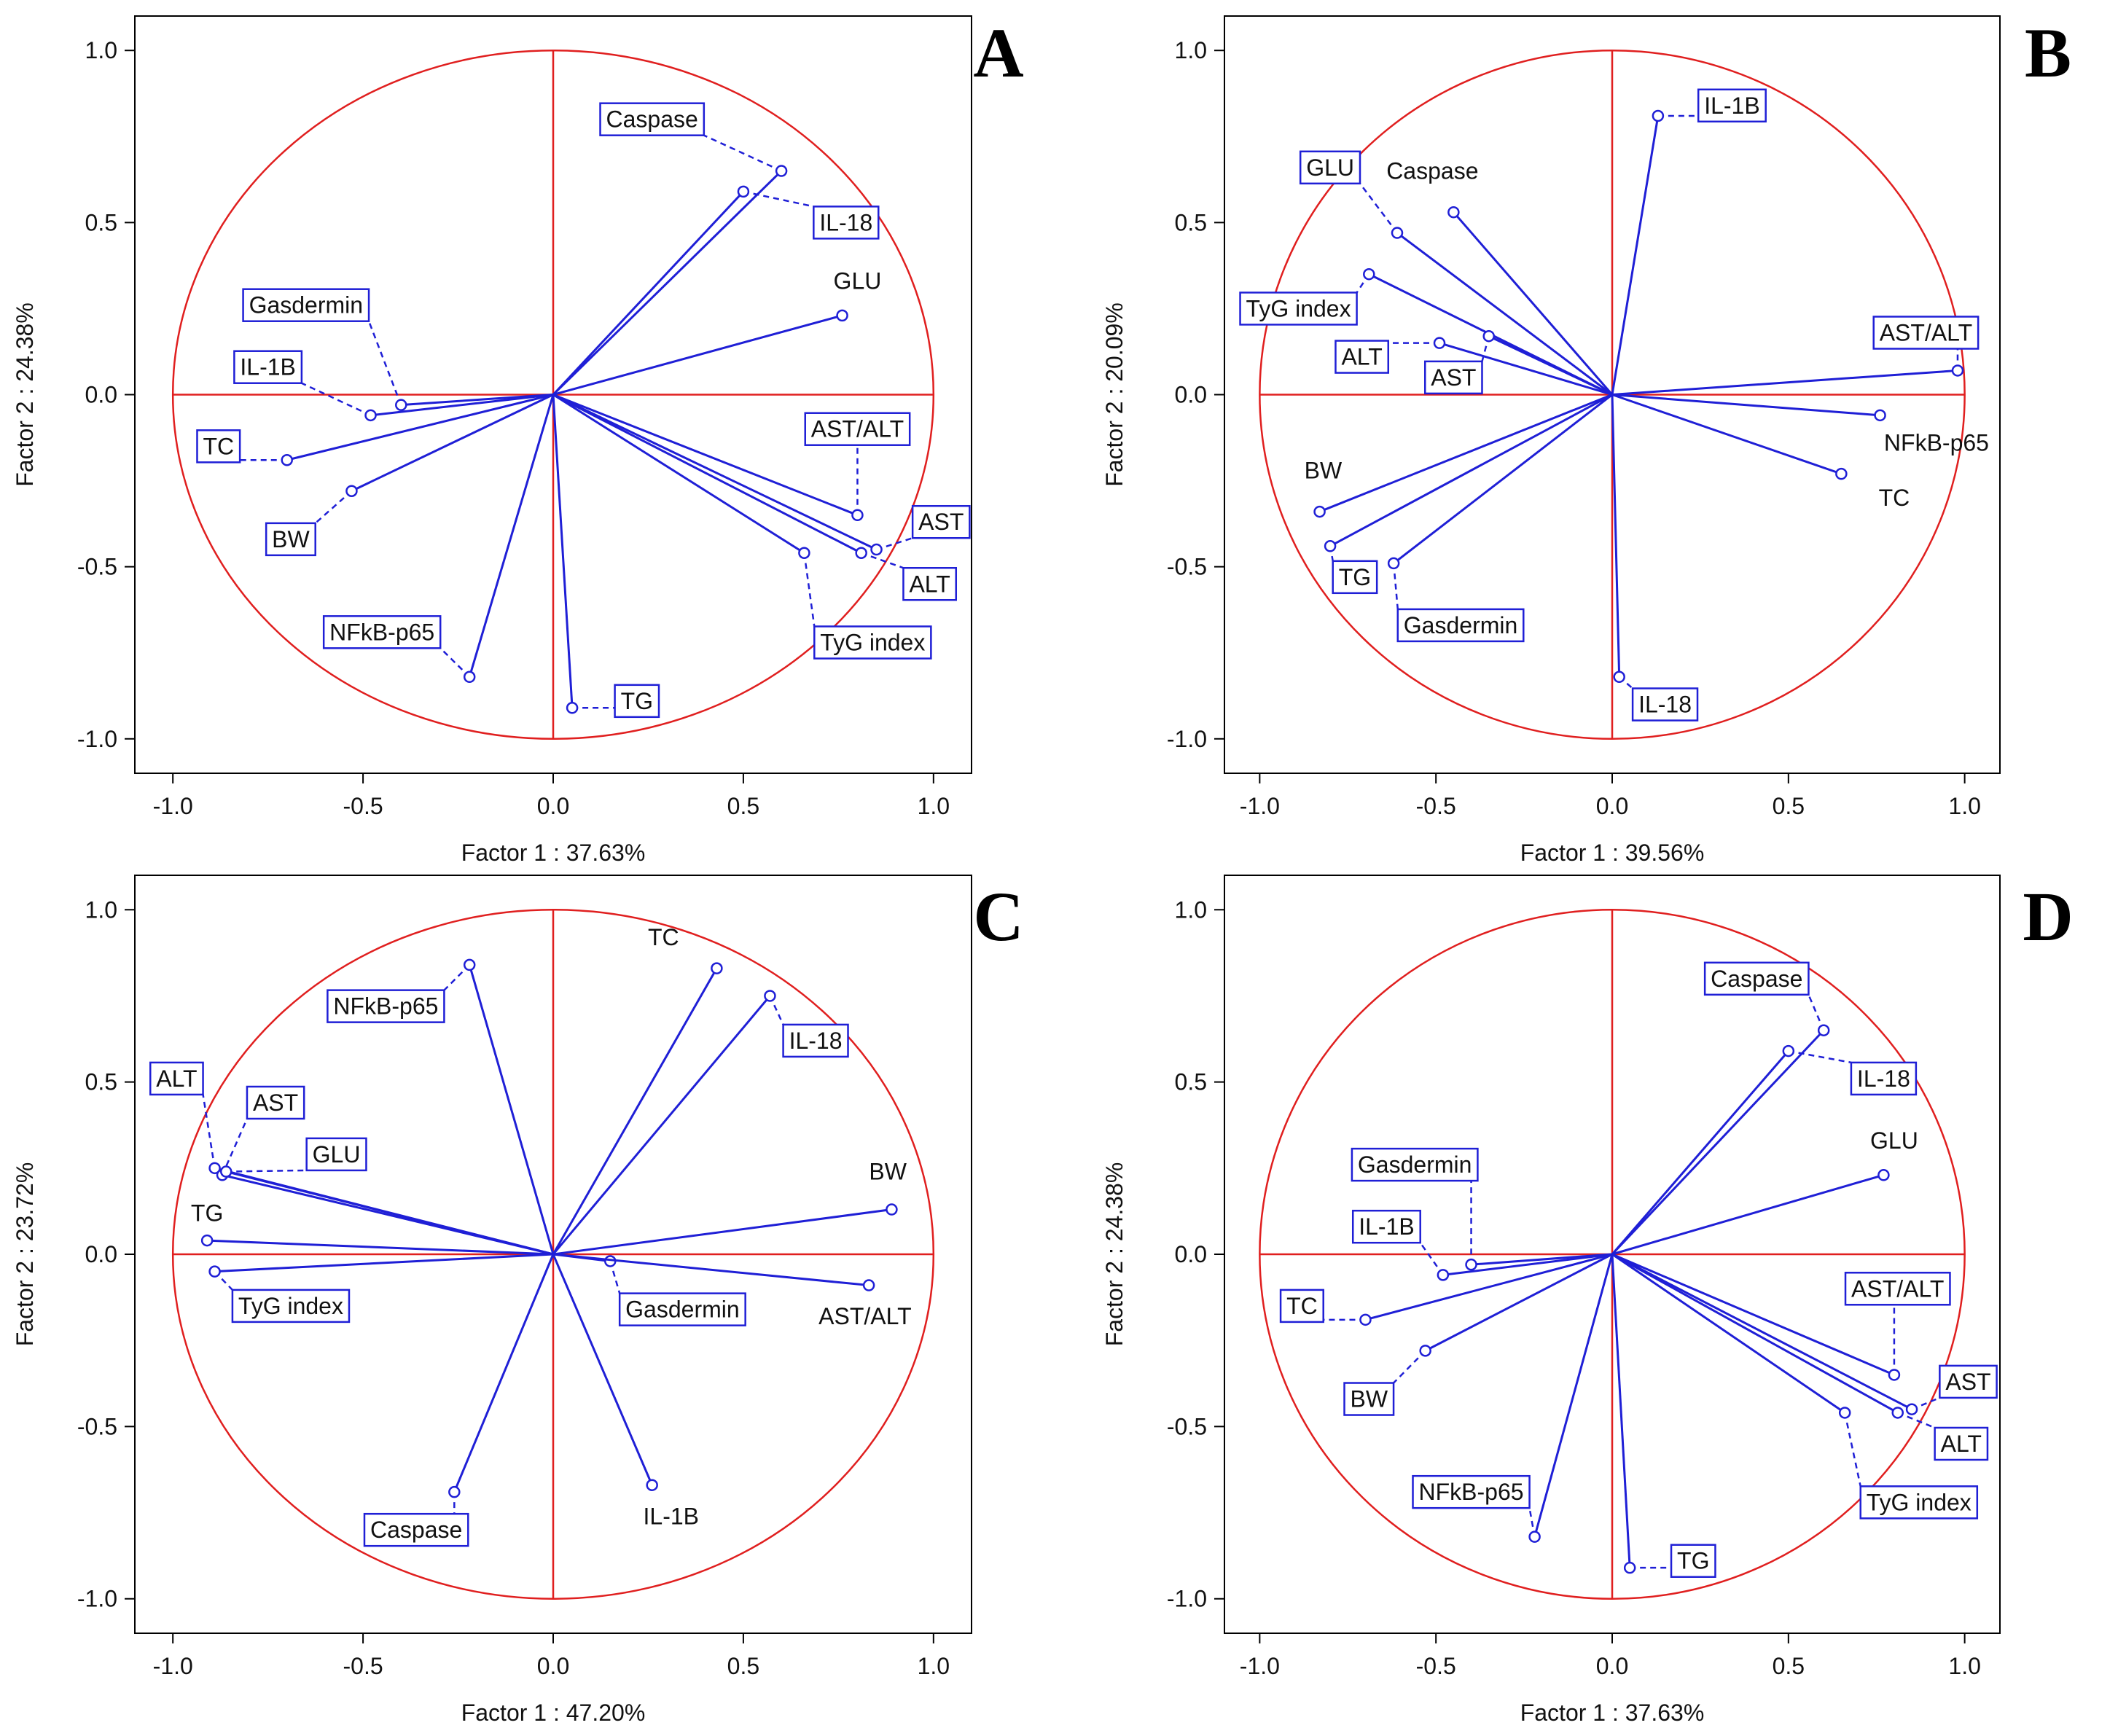 The image size is (2118, 1736). Describe the element at coordinates (1191, 50) in the screenshot. I see `y-tick-label: 1.0` at that location.